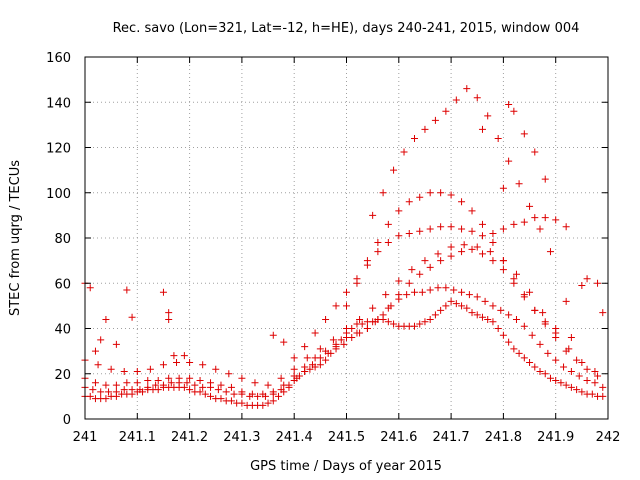  Describe the element at coordinates (62, 284) in the screenshot. I see `y-tick-label: 60` at that location.